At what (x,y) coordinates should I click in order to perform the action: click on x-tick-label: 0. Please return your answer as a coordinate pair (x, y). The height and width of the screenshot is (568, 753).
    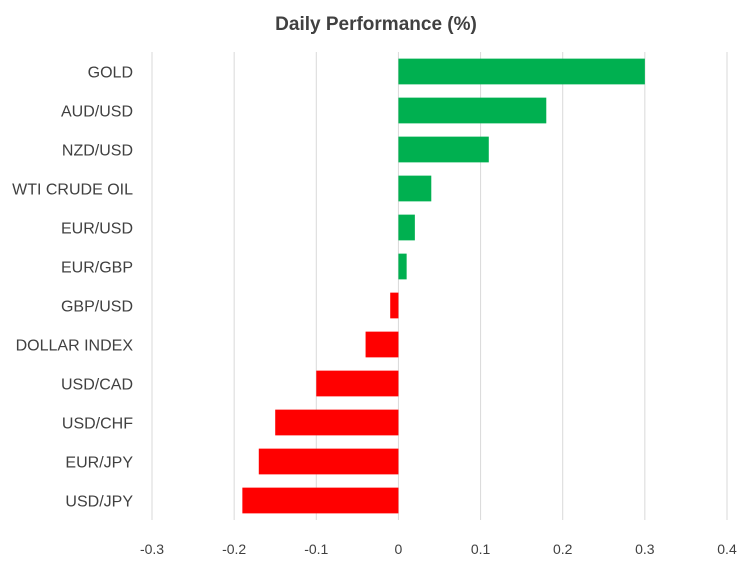
    Looking at the image, I should click on (399, 549).